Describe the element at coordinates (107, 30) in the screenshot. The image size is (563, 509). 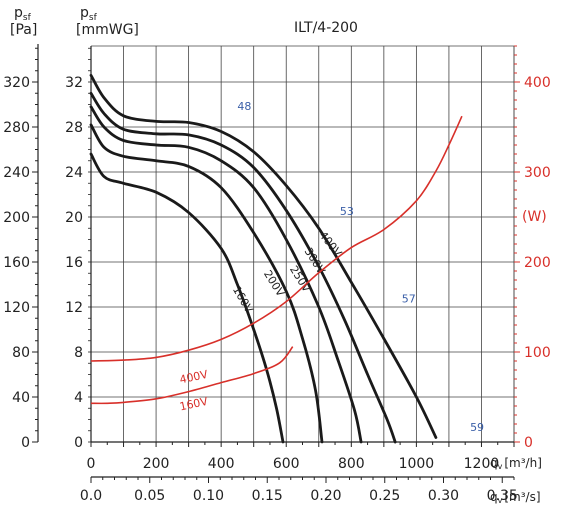
I see `mmwg-axis-unit: [mmWG]` at that location.